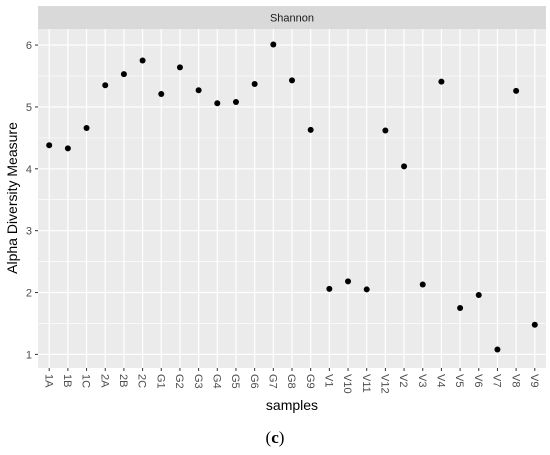 The width and height of the screenshot is (550, 455). I want to click on data-point: V3: 2.13, so click(422, 284).